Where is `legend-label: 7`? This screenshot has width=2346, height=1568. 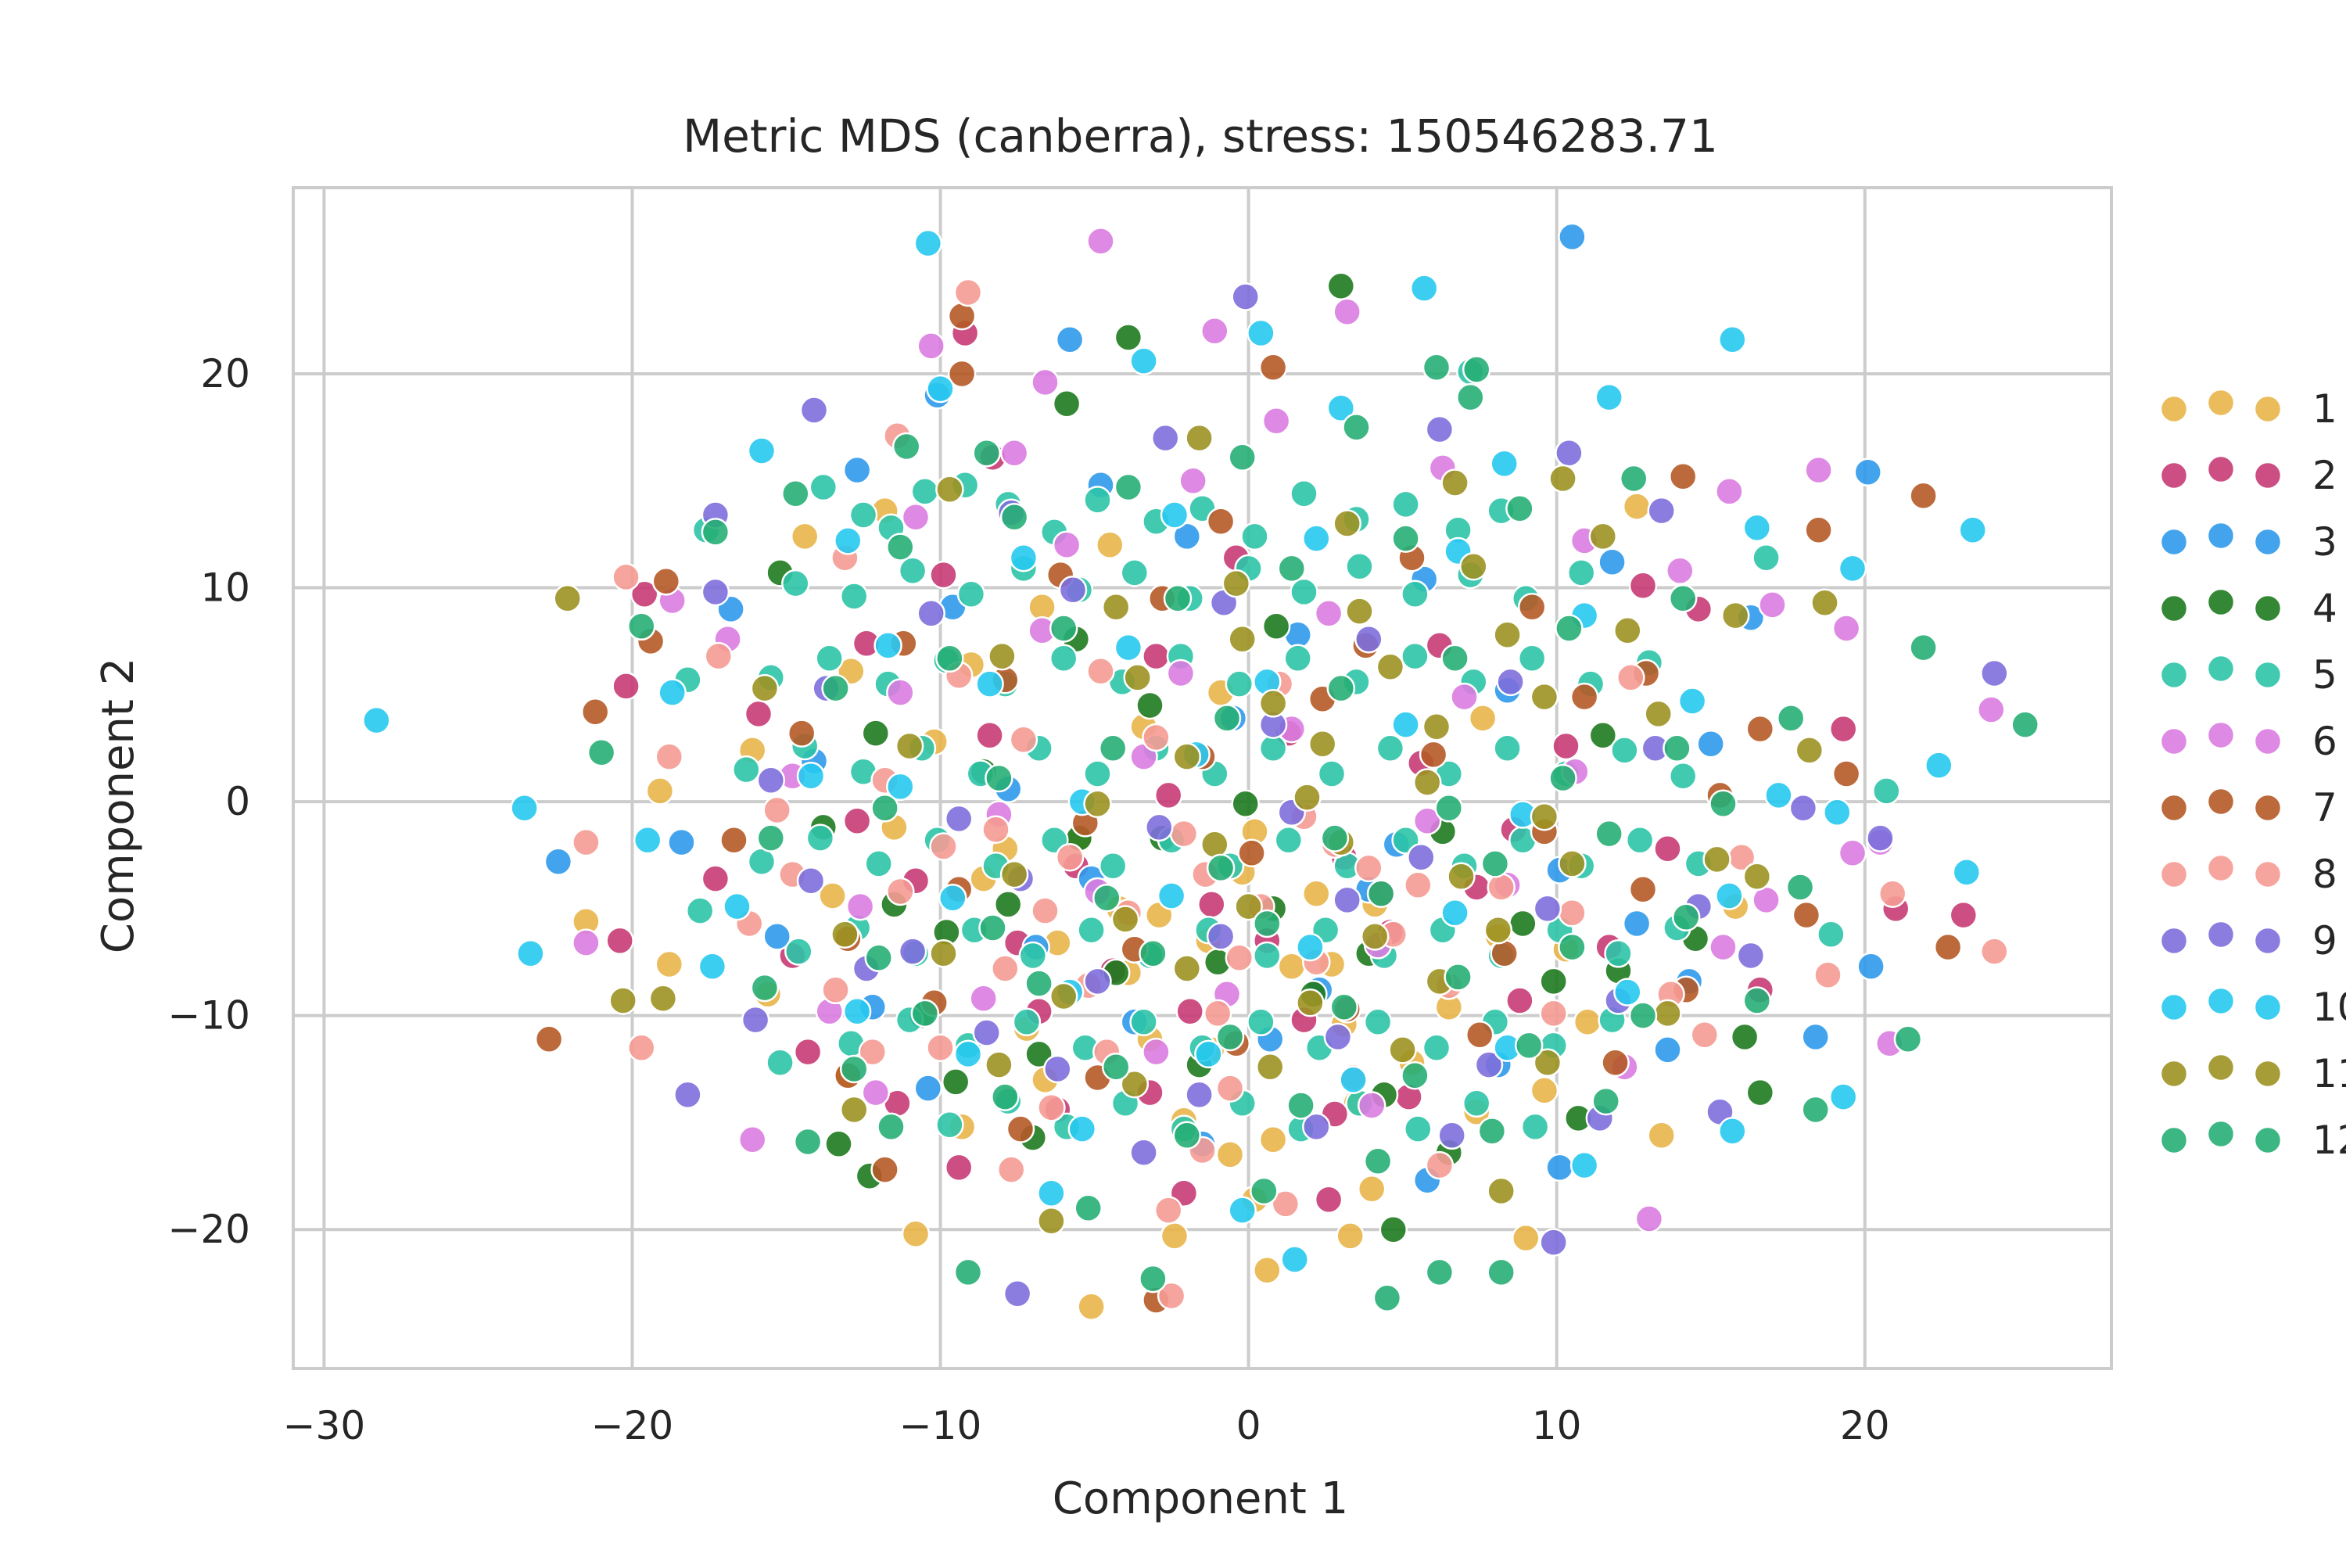
legend-label: 7 is located at coordinates (2325, 808).